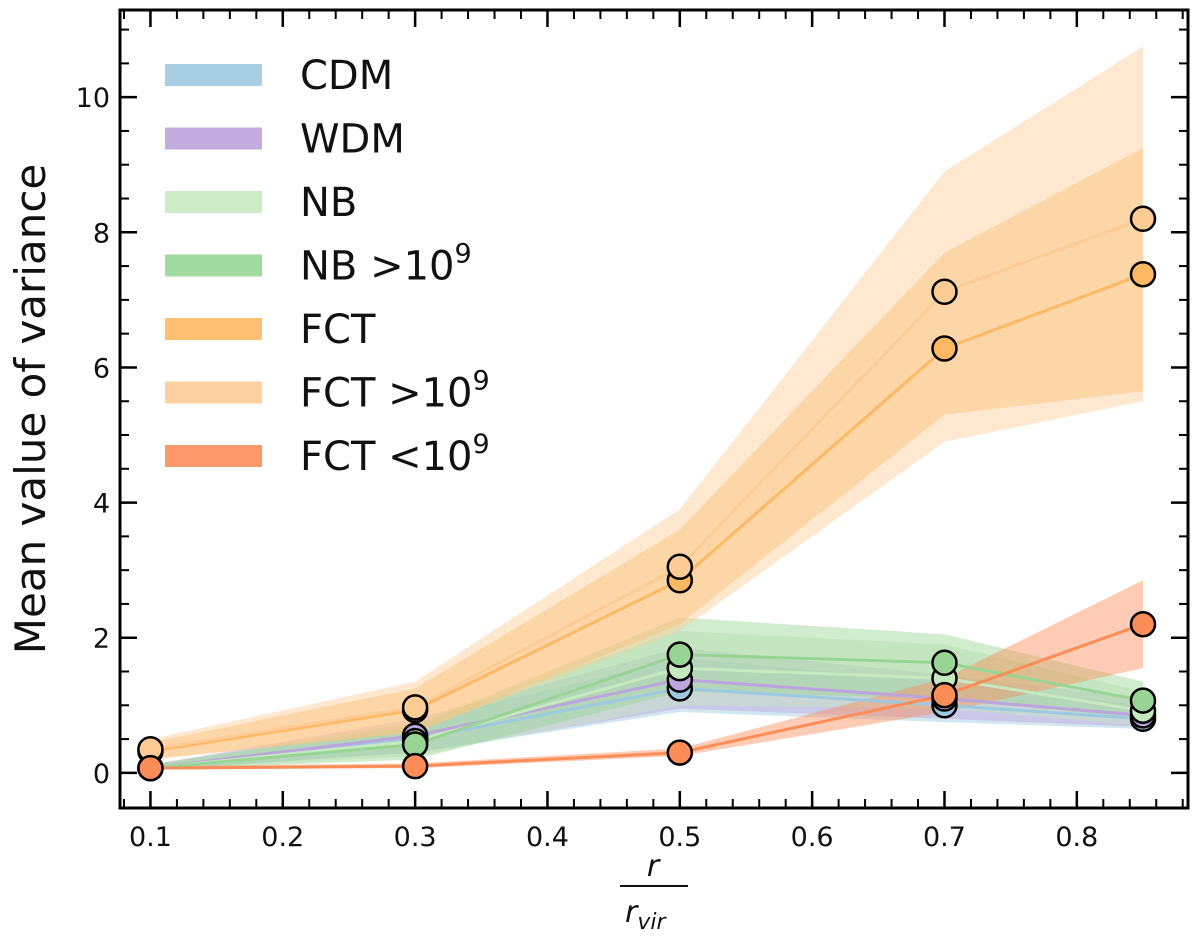 The image size is (1200, 941). What do you see at coordinates (101, 233) in the screenshot?
I see `y-tick-label: 8` at bounding box center [101, 233].